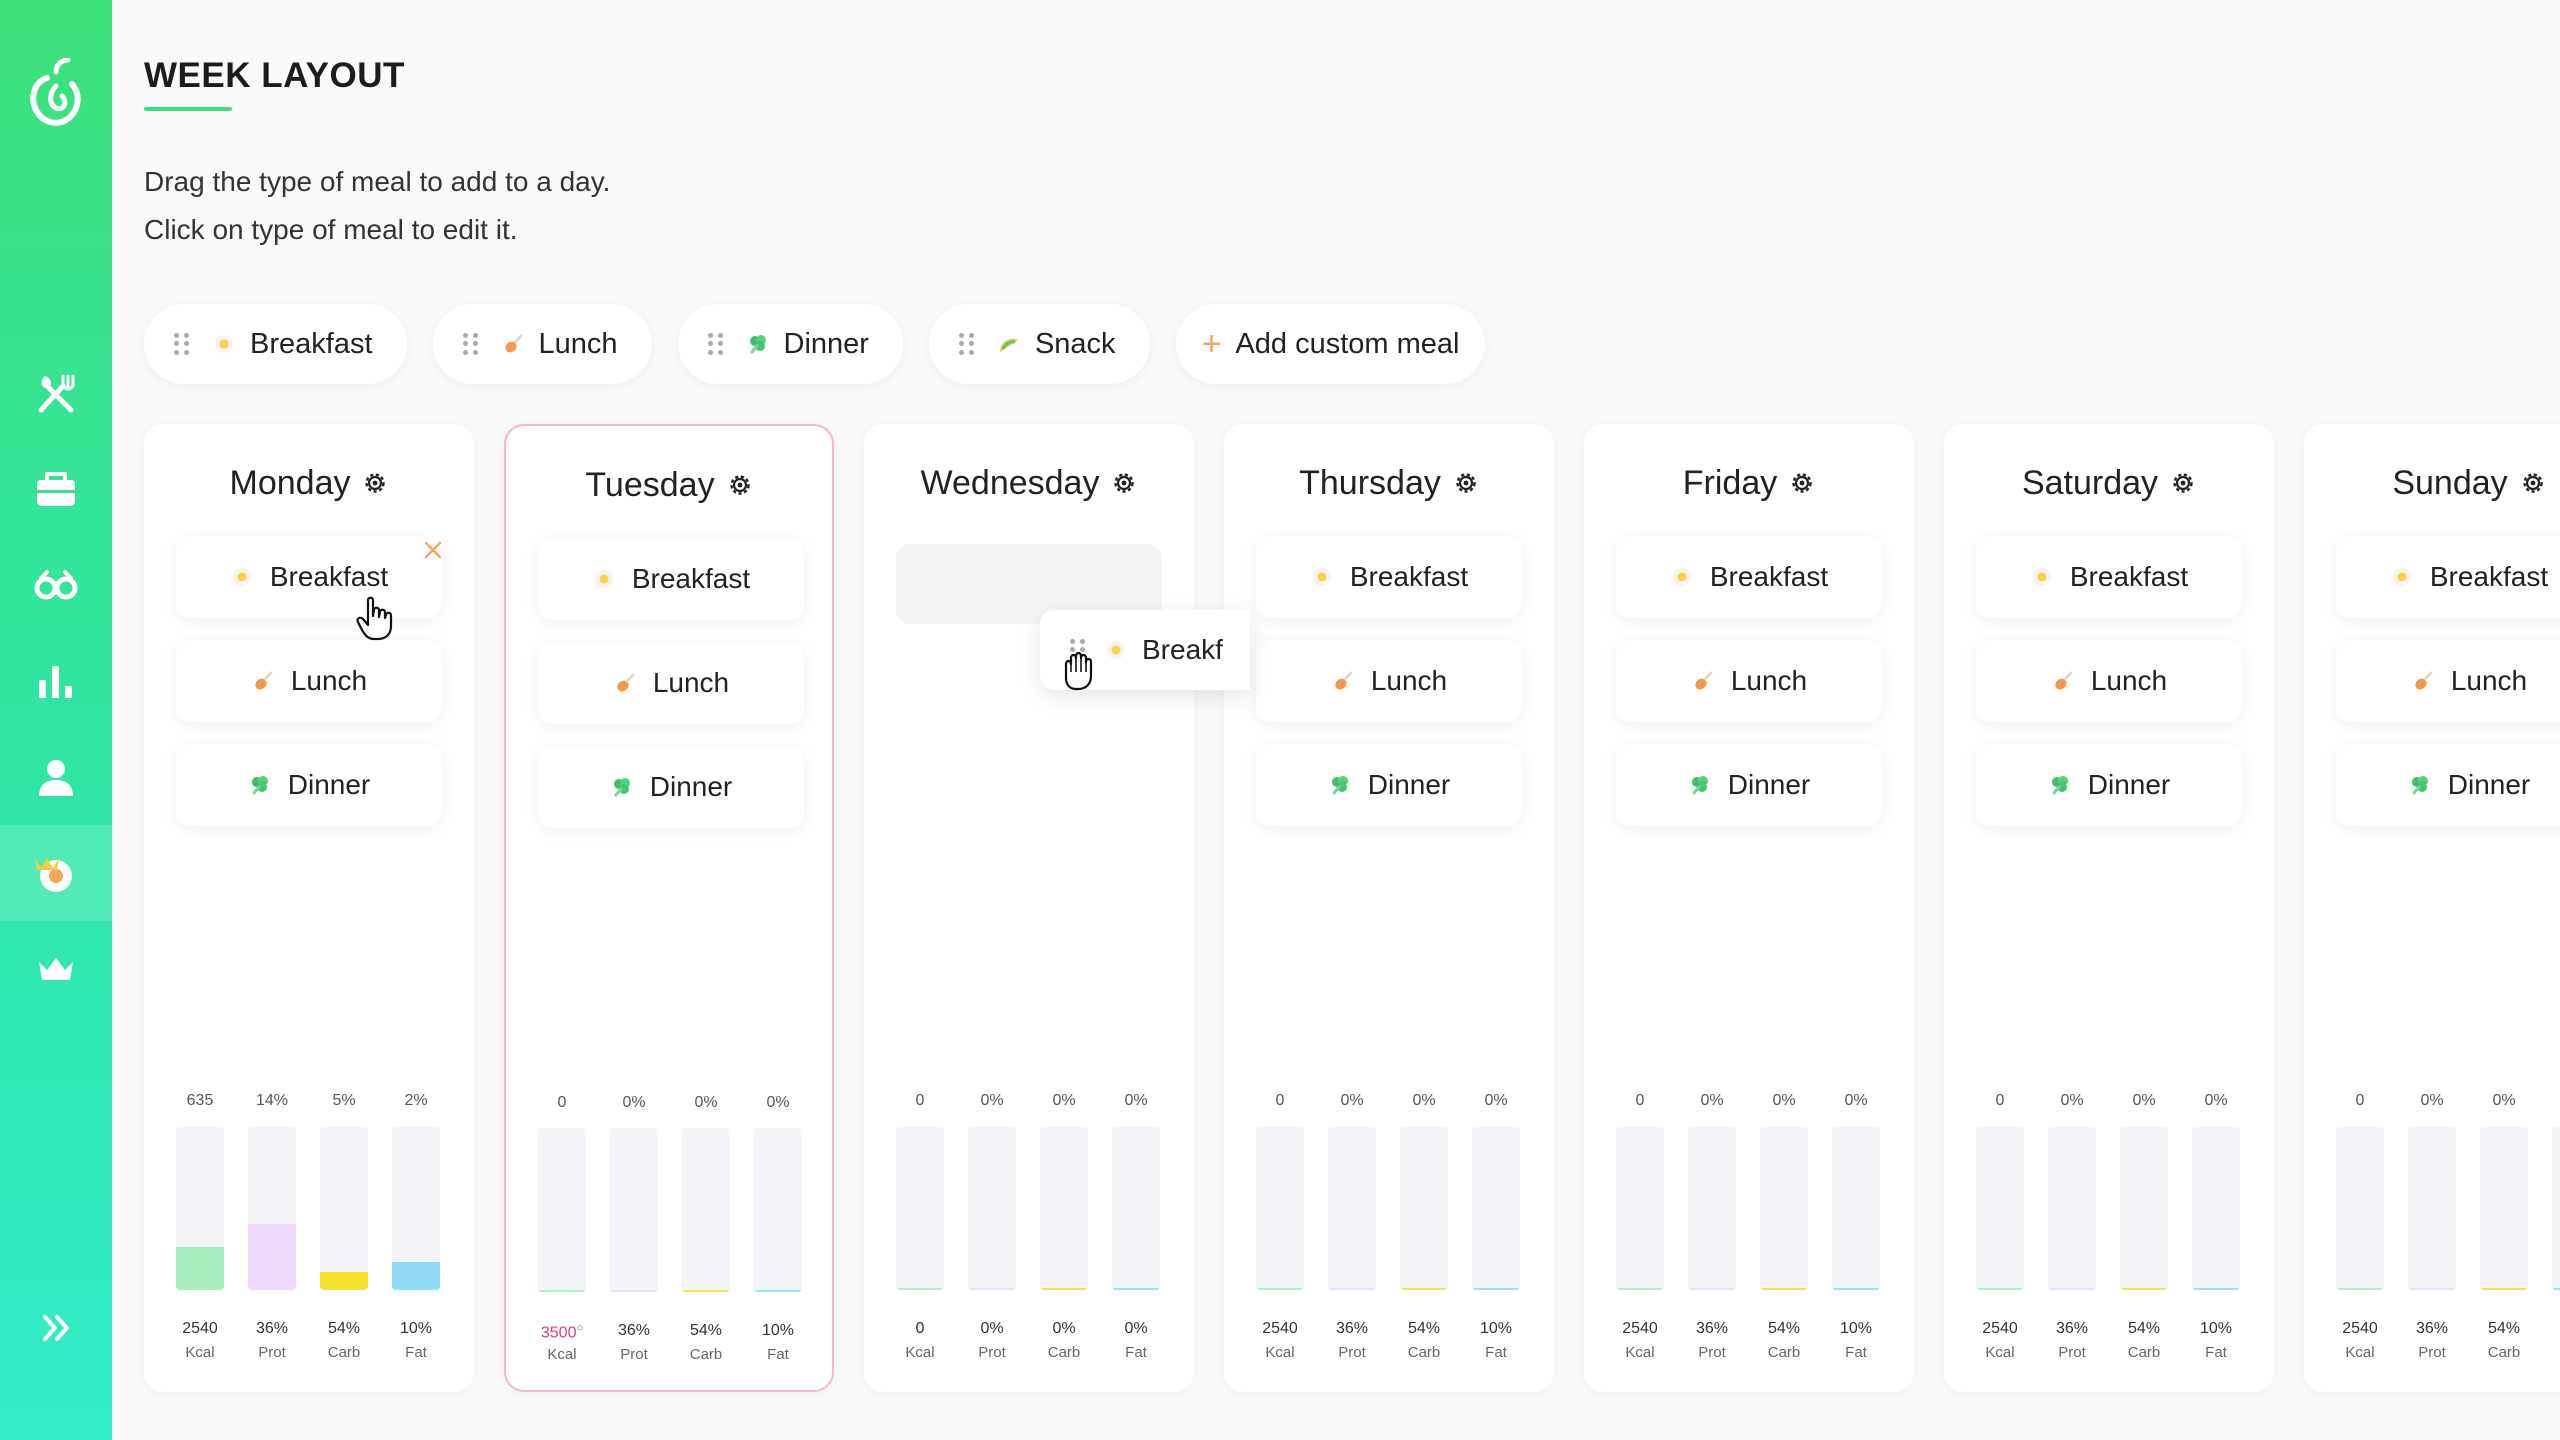 The height and width of the screenshot is (1440, 2560). What do you see at coordinates (274, 75) in the screenshot?
I see `page-title: WEEK LAYOUT` at bounding box center [274, 75].